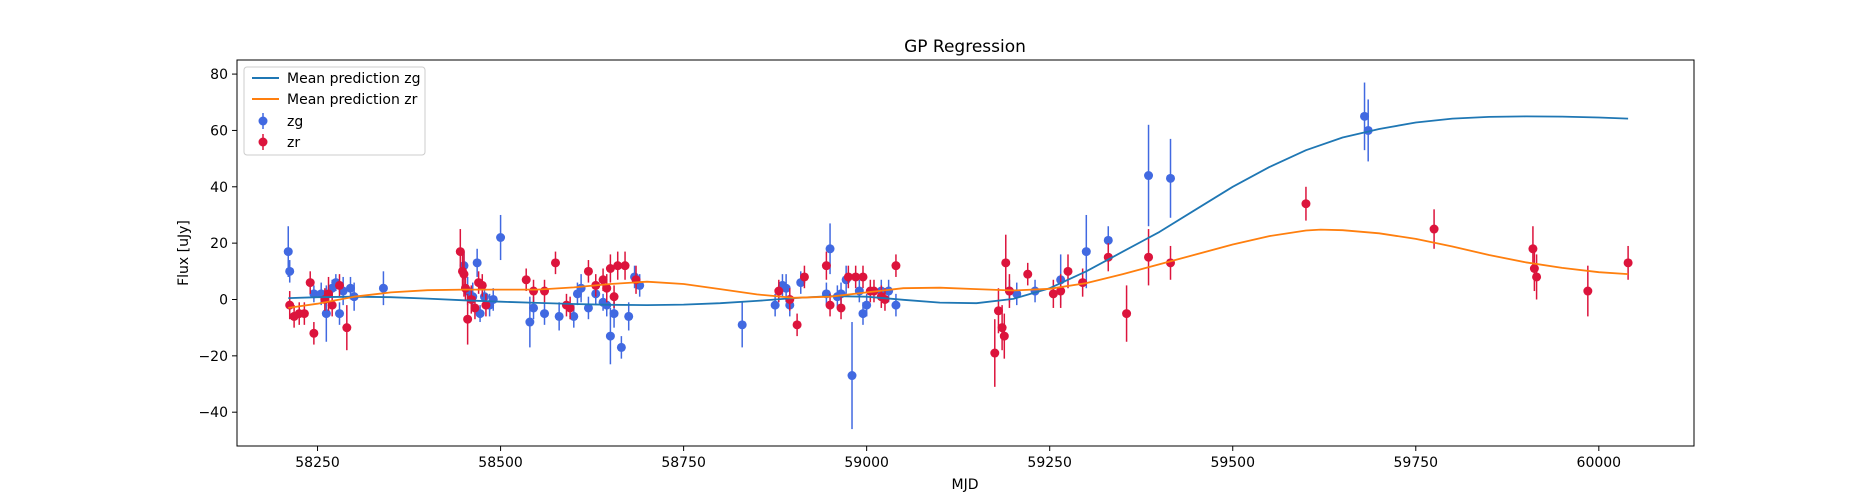 This screenshot has height=500, width=1875. What do you see at coordinates (263, 121) in the screenshot?
I see `legend-marker-zg` at bounding box center [263, 121].